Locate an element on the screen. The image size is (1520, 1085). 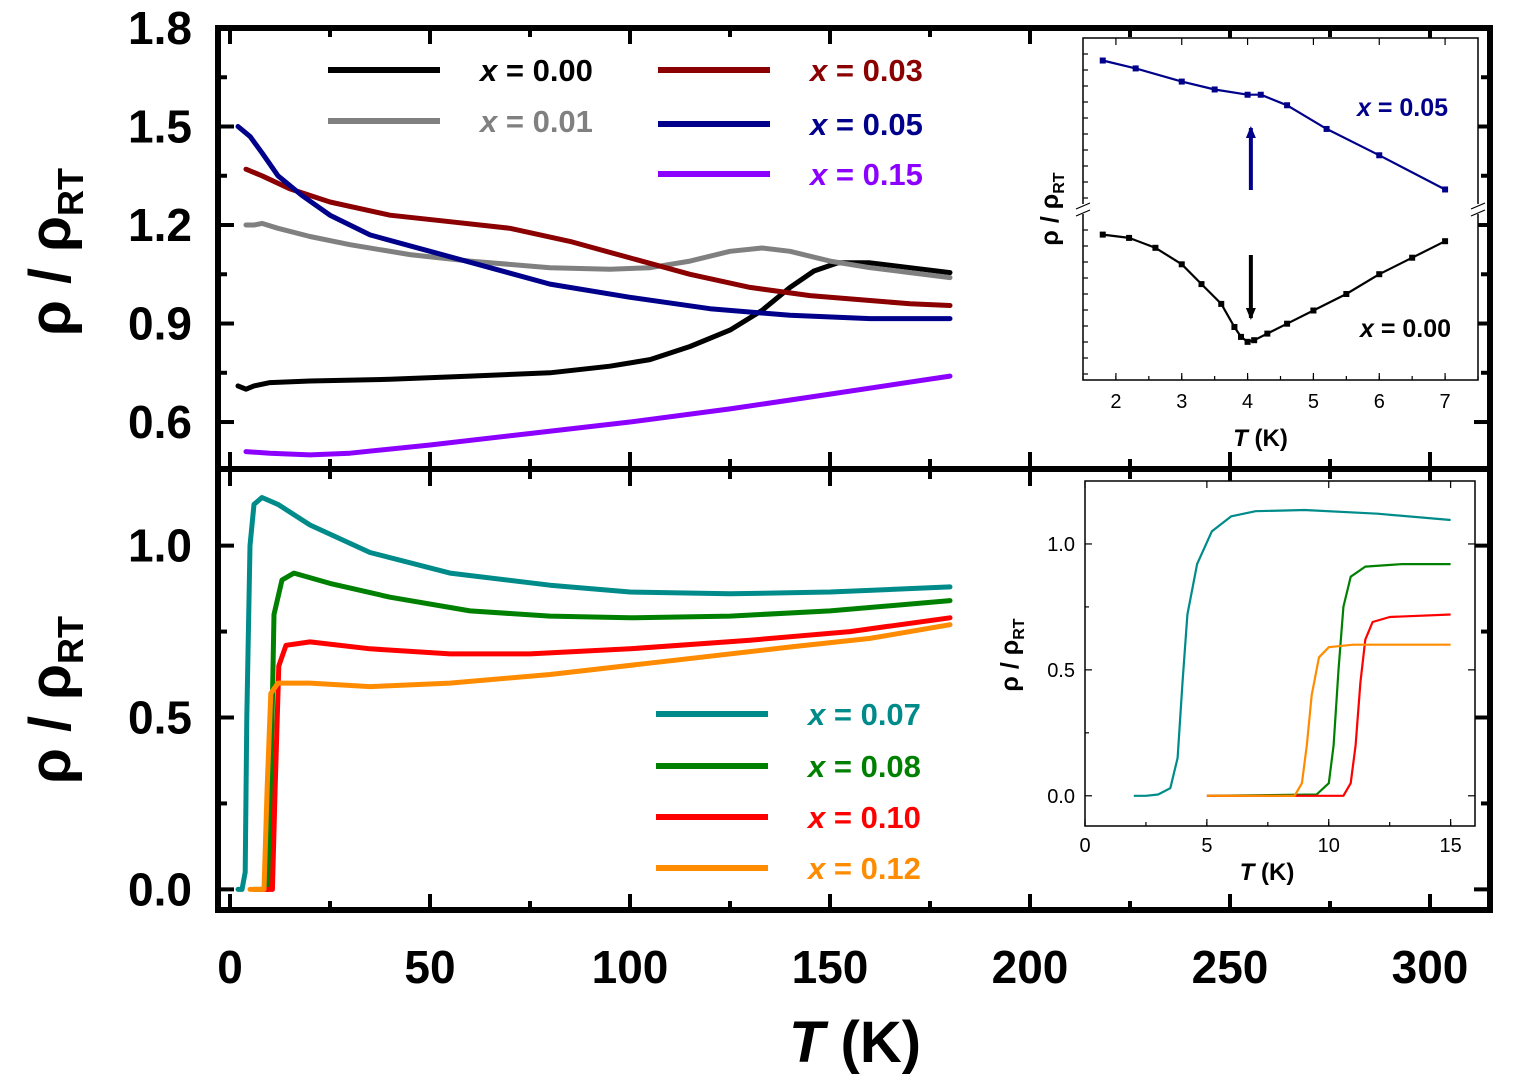
y-tick-label: 0.9 is located at coordinates (160, 324).